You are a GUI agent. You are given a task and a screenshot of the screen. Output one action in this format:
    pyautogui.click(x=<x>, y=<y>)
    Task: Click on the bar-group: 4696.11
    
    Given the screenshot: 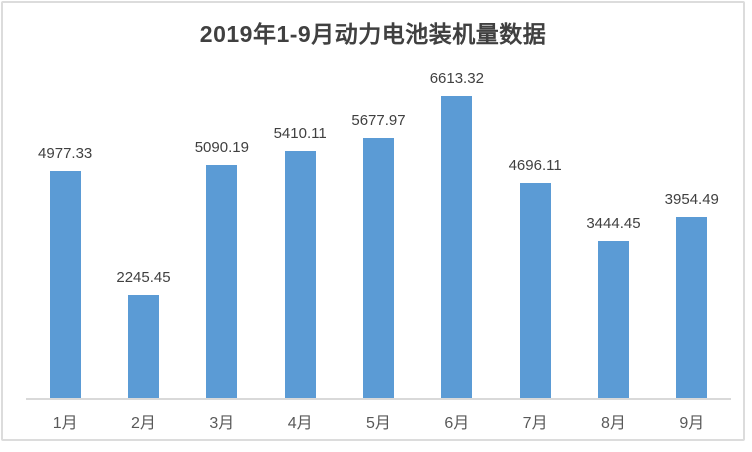 What is the action you would take?
    pyautogui.click(x=535, y=200)
    